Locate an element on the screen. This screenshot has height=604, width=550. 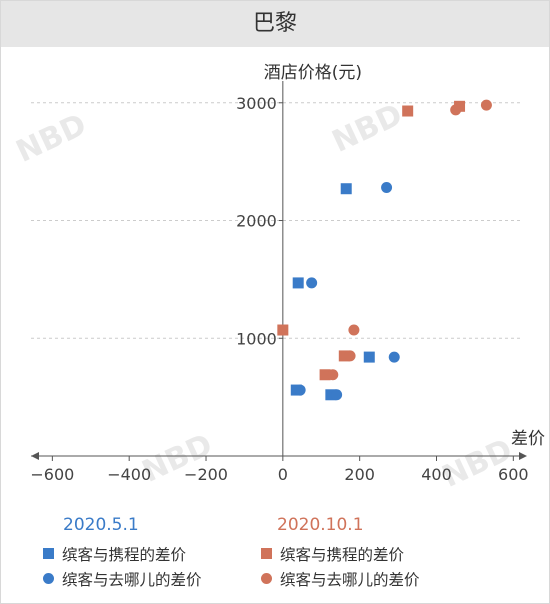
y-tick-label: 1000 is located at coordinates (256, 338).